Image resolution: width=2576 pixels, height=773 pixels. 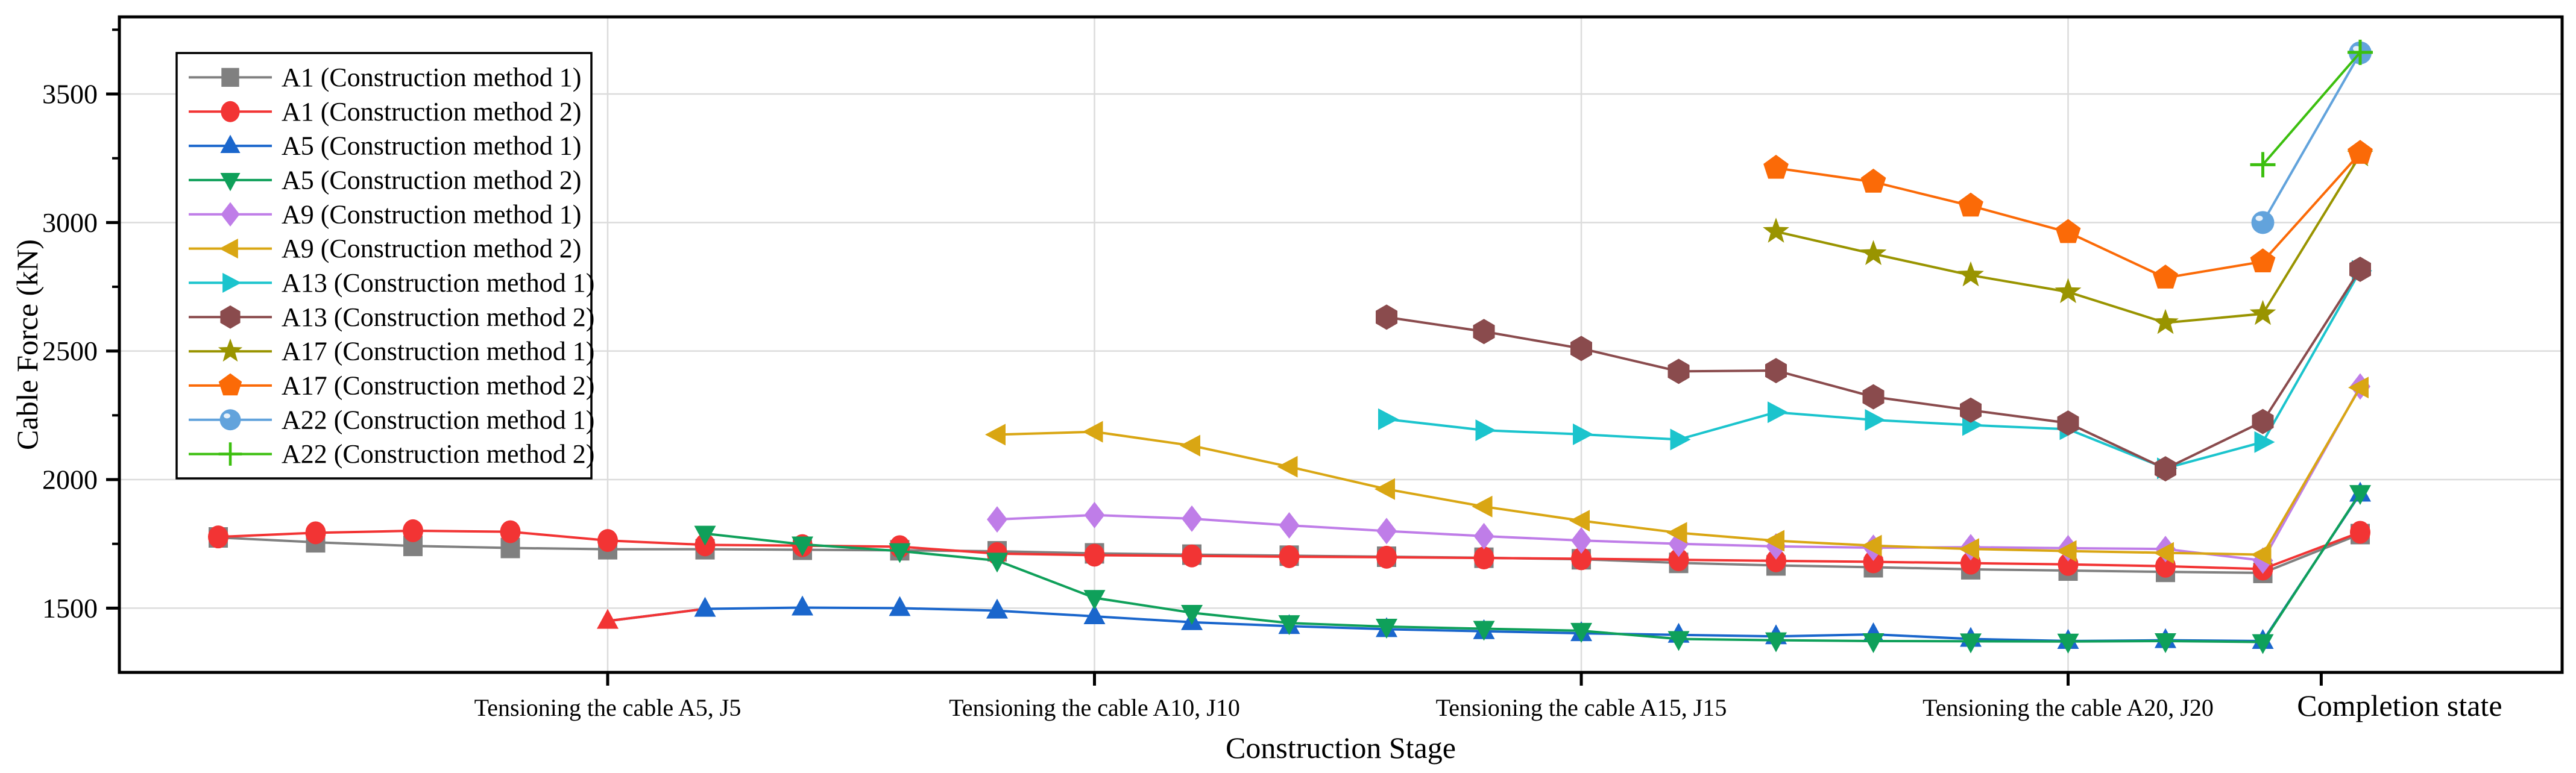 What do you see at coordinates (438, 454) in the screenshot?
I see `legend-label: A22 (Construction method 2)` at bounding box center [438, 454].